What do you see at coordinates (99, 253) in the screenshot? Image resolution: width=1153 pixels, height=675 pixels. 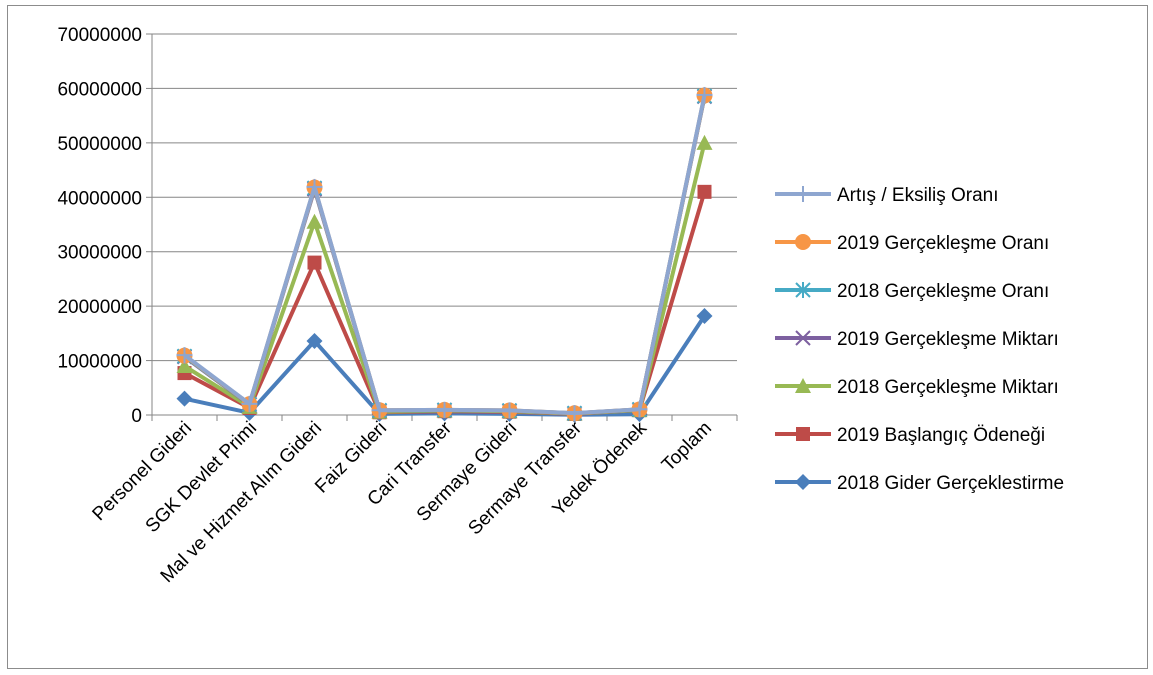 I see `y-tick-label: 30000000` at bounding box center [99, 253].